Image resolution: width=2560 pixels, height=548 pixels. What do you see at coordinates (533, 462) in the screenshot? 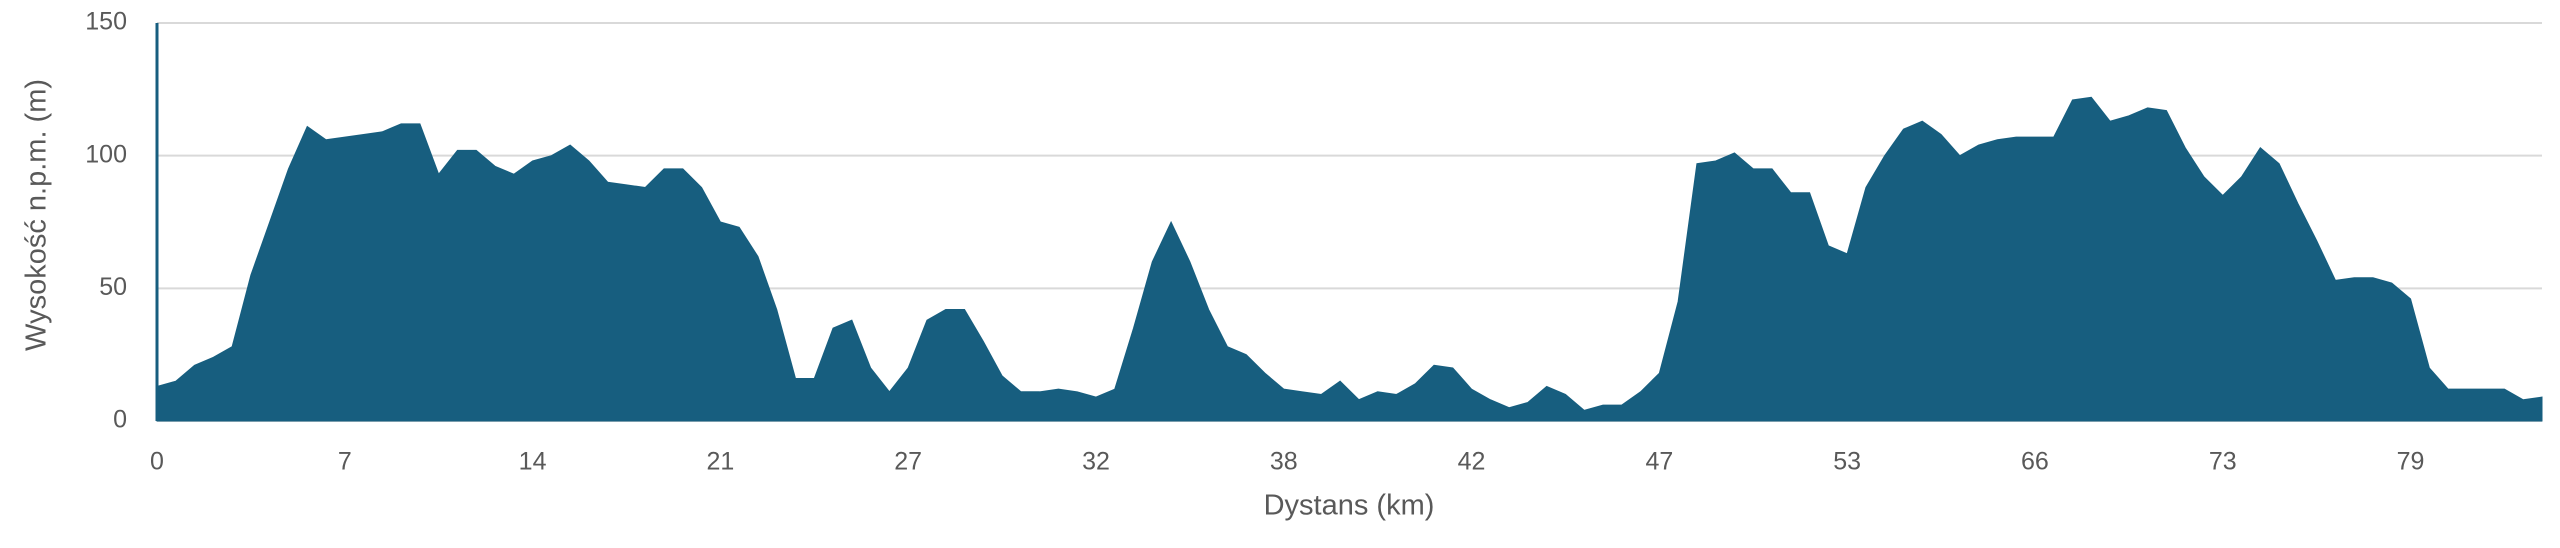
I see `x-tick-label: 14` at bounding box center [533, 462].